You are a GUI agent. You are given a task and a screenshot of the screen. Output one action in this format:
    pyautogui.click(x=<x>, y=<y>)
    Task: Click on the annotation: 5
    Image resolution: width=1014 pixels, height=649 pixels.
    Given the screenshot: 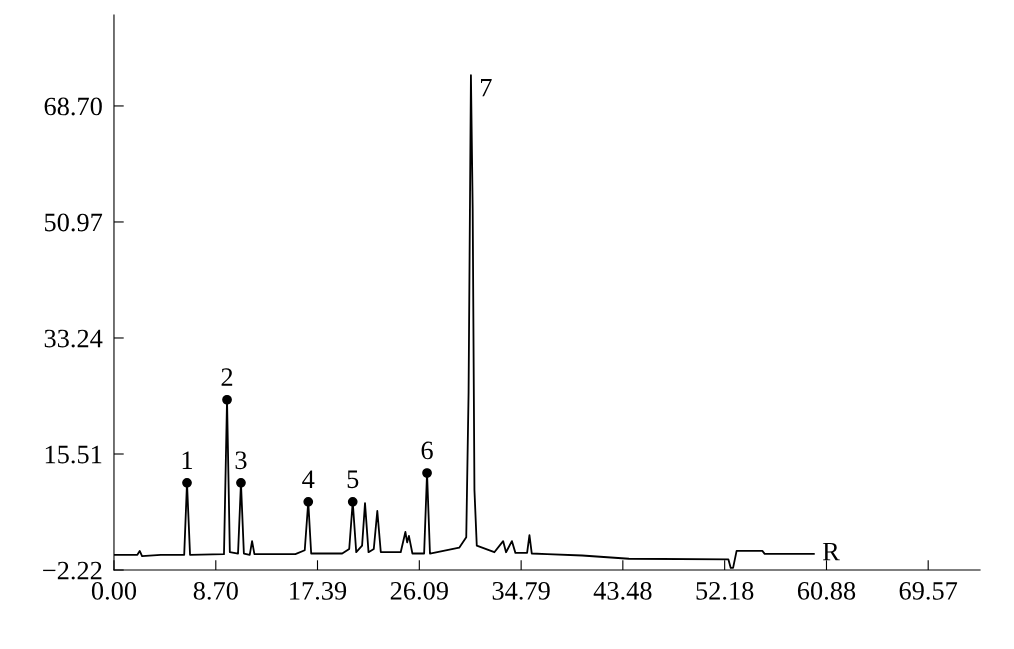 What is the action you would take?
    pyautogui.click(x=353, y=479)
    